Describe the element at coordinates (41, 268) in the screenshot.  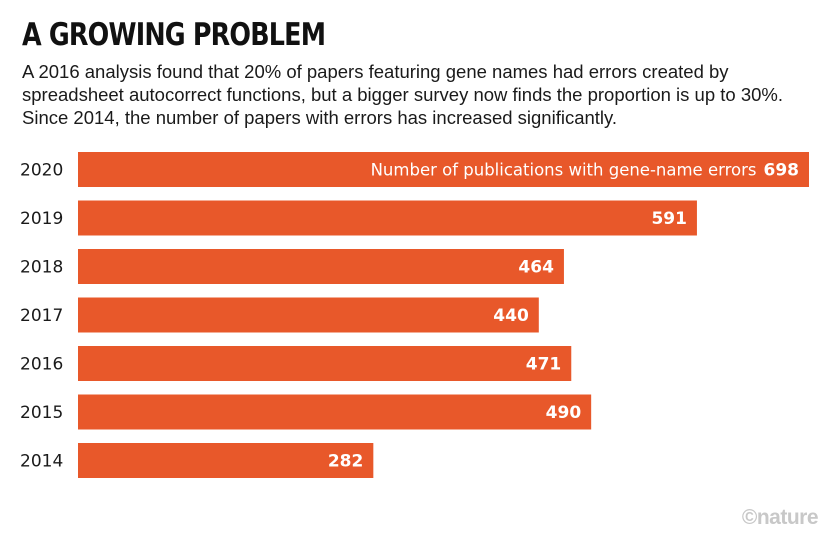
I see `year-label: 2018` at that location.